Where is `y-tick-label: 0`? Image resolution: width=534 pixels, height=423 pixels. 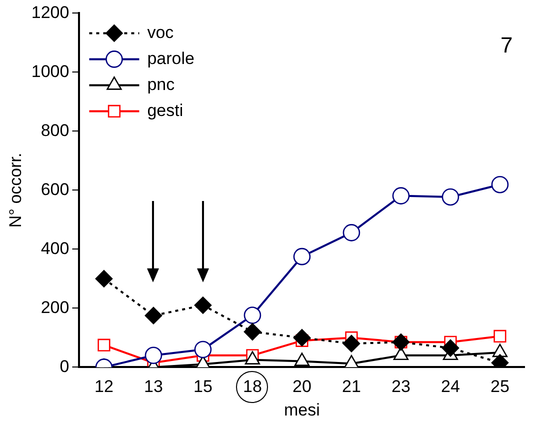
y-tick-label: 0 is located at coordinates (65, 366).